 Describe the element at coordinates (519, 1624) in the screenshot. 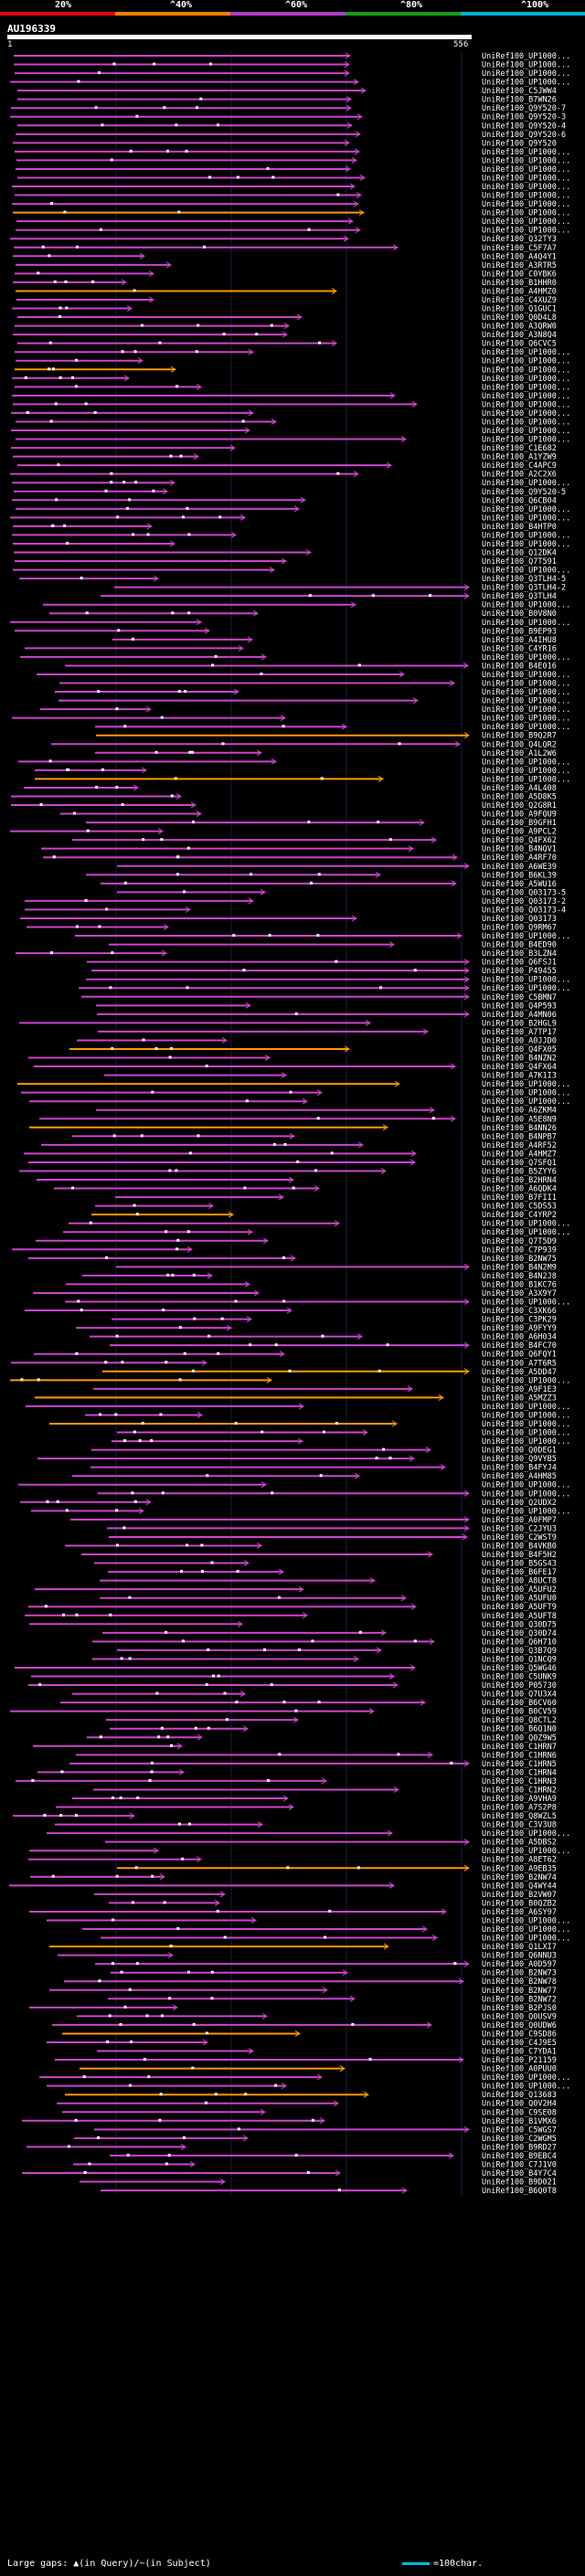

I see `hit-label: UniRef100_Q30D75` at that location.